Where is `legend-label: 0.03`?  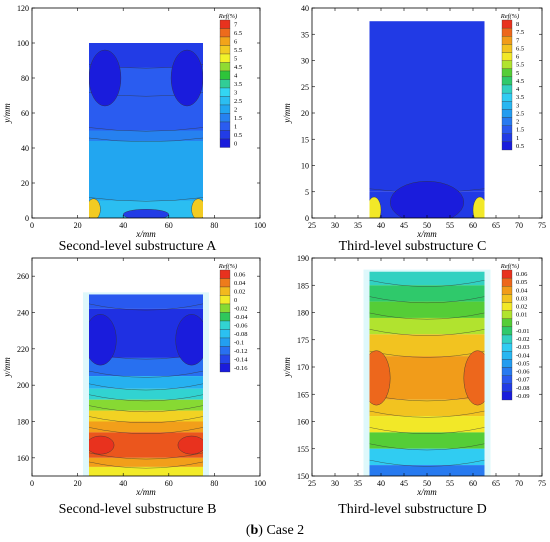 legend-label: 0.03 is located at coordinates (521, 298).